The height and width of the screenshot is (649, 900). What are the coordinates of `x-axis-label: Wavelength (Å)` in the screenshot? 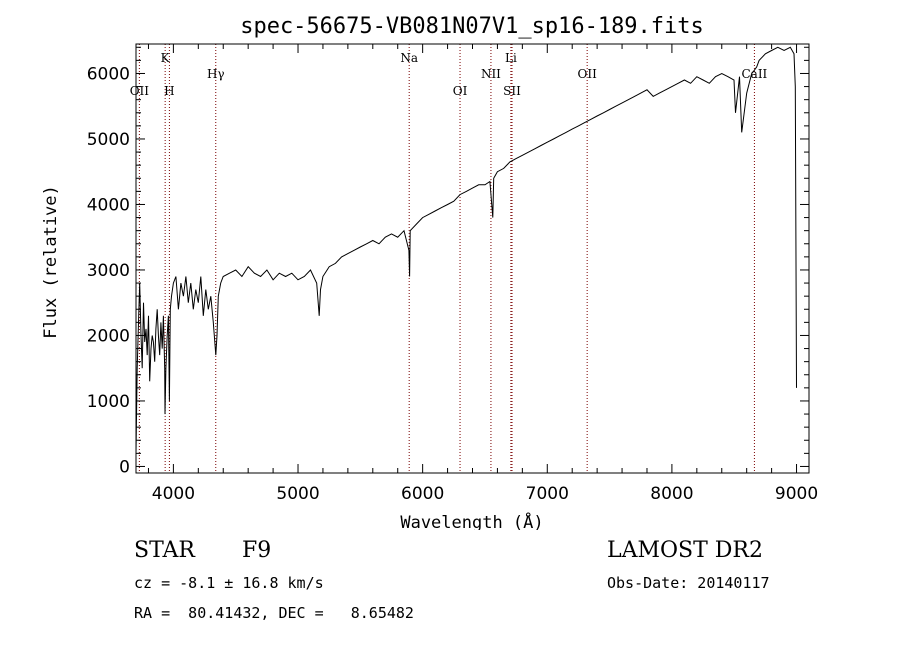 It's located at (471, 520).